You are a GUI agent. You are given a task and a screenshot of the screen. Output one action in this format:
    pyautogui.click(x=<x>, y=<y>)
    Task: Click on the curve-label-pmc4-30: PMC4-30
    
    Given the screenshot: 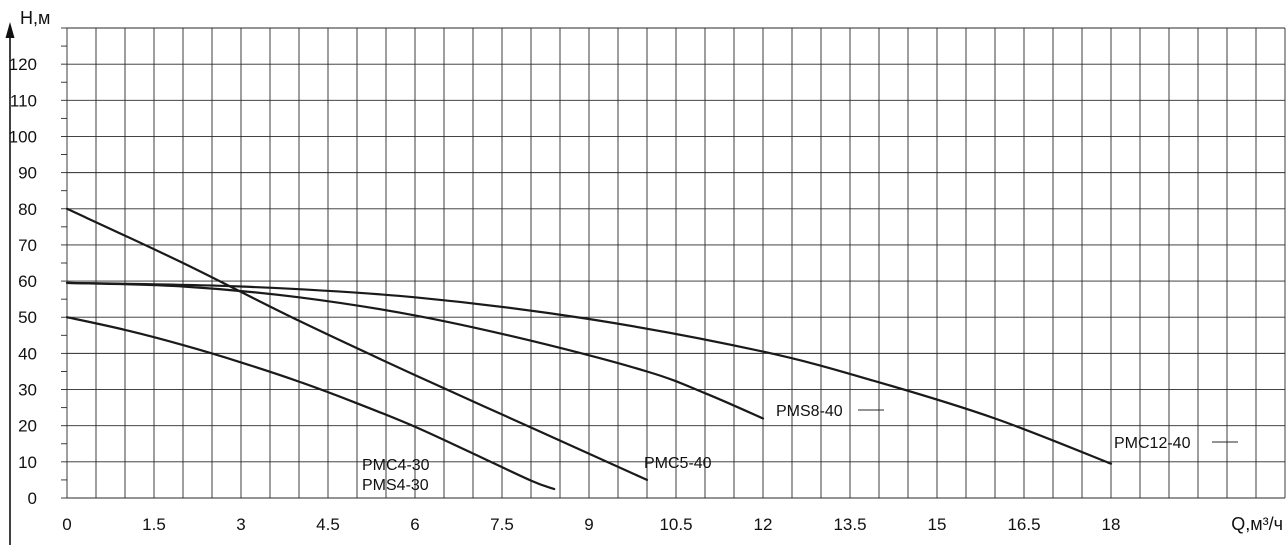 What is the action you would take?
    pyautogui.click(x=396, y=465)
    